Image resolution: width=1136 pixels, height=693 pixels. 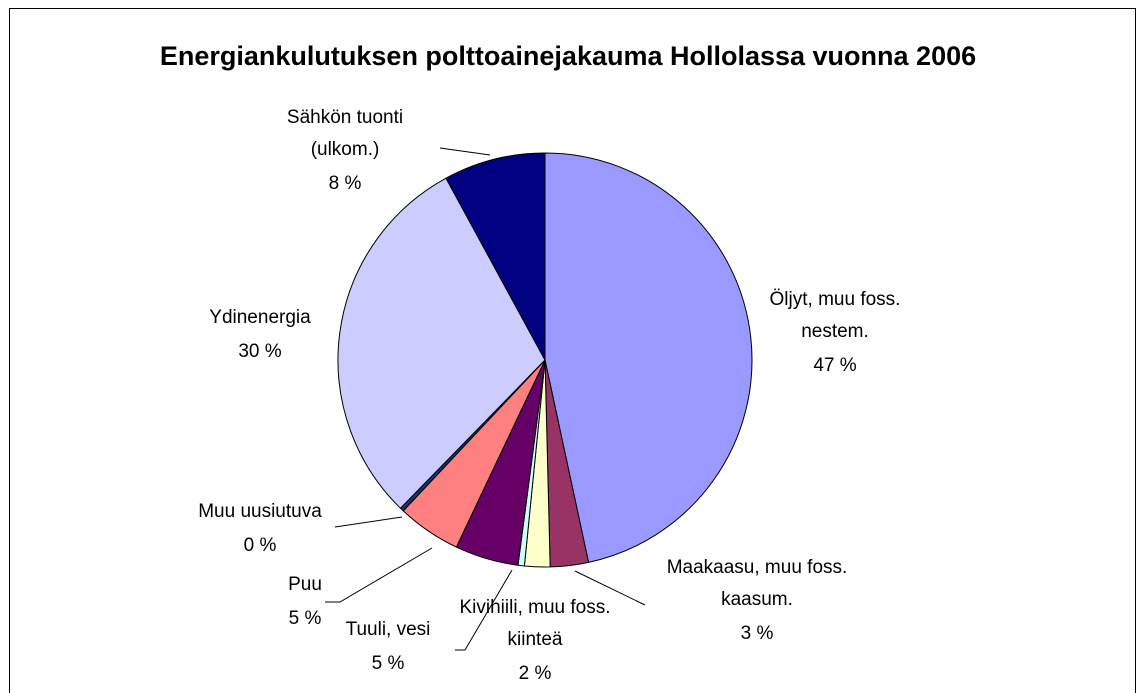 I want to click on slice-value-label: 47 %, so click(x=835, y=365).